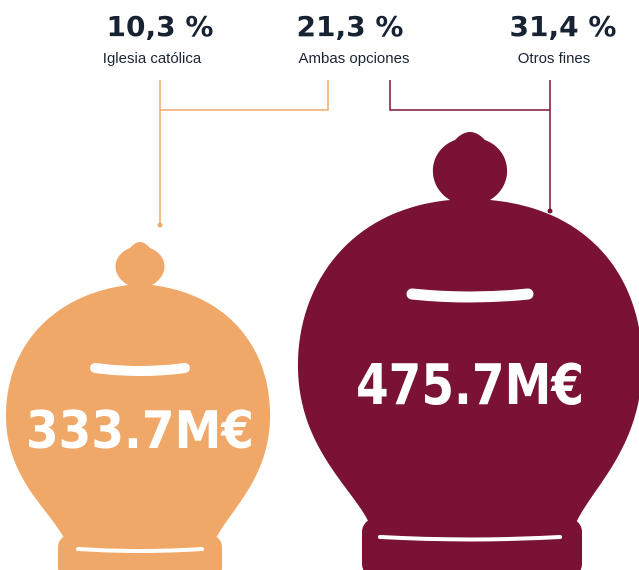 This screenshot has width=639, height=570. Describe the element at coordinates (160, 26) in the screenshot. I see `percent-label: 10,3 %` at that location.